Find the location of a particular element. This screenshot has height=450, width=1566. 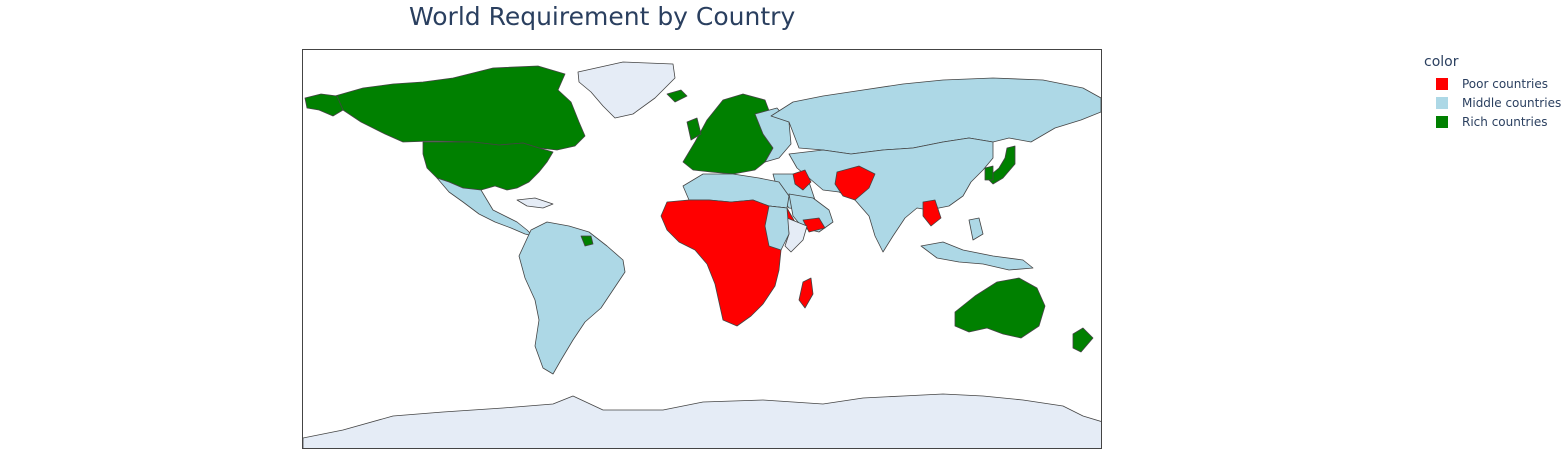

east-africa-region is located at coordinates (777, 228).